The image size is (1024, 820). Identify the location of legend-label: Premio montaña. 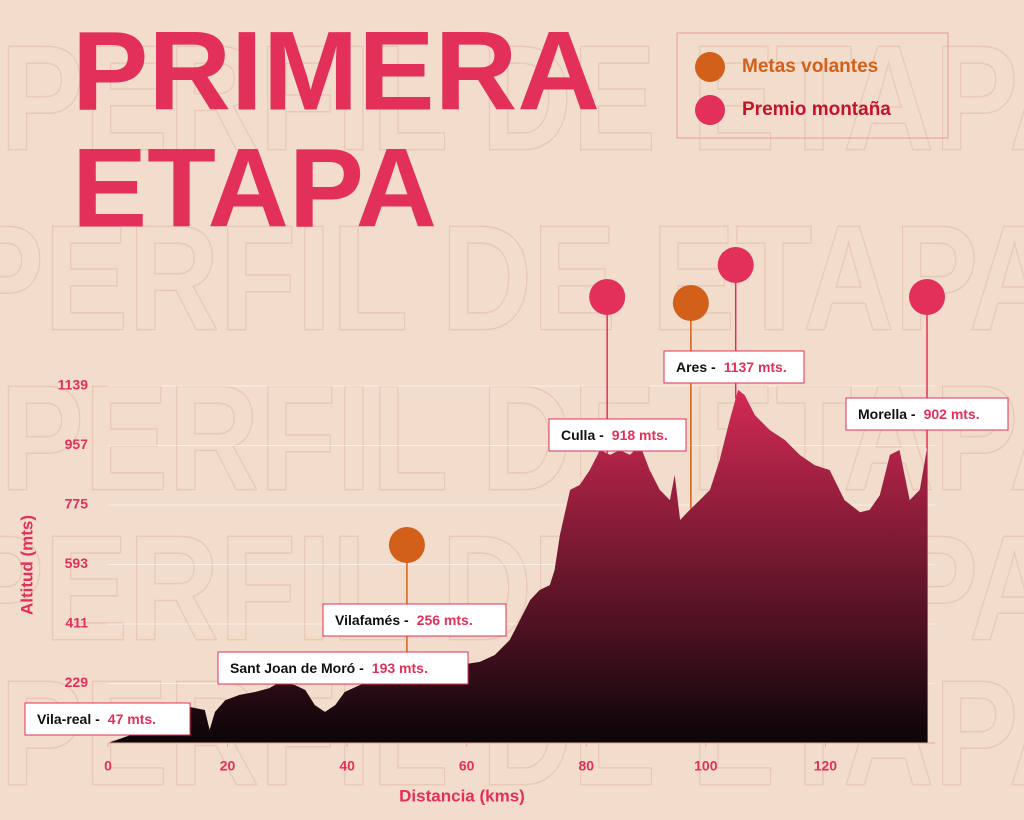
(816, 109).